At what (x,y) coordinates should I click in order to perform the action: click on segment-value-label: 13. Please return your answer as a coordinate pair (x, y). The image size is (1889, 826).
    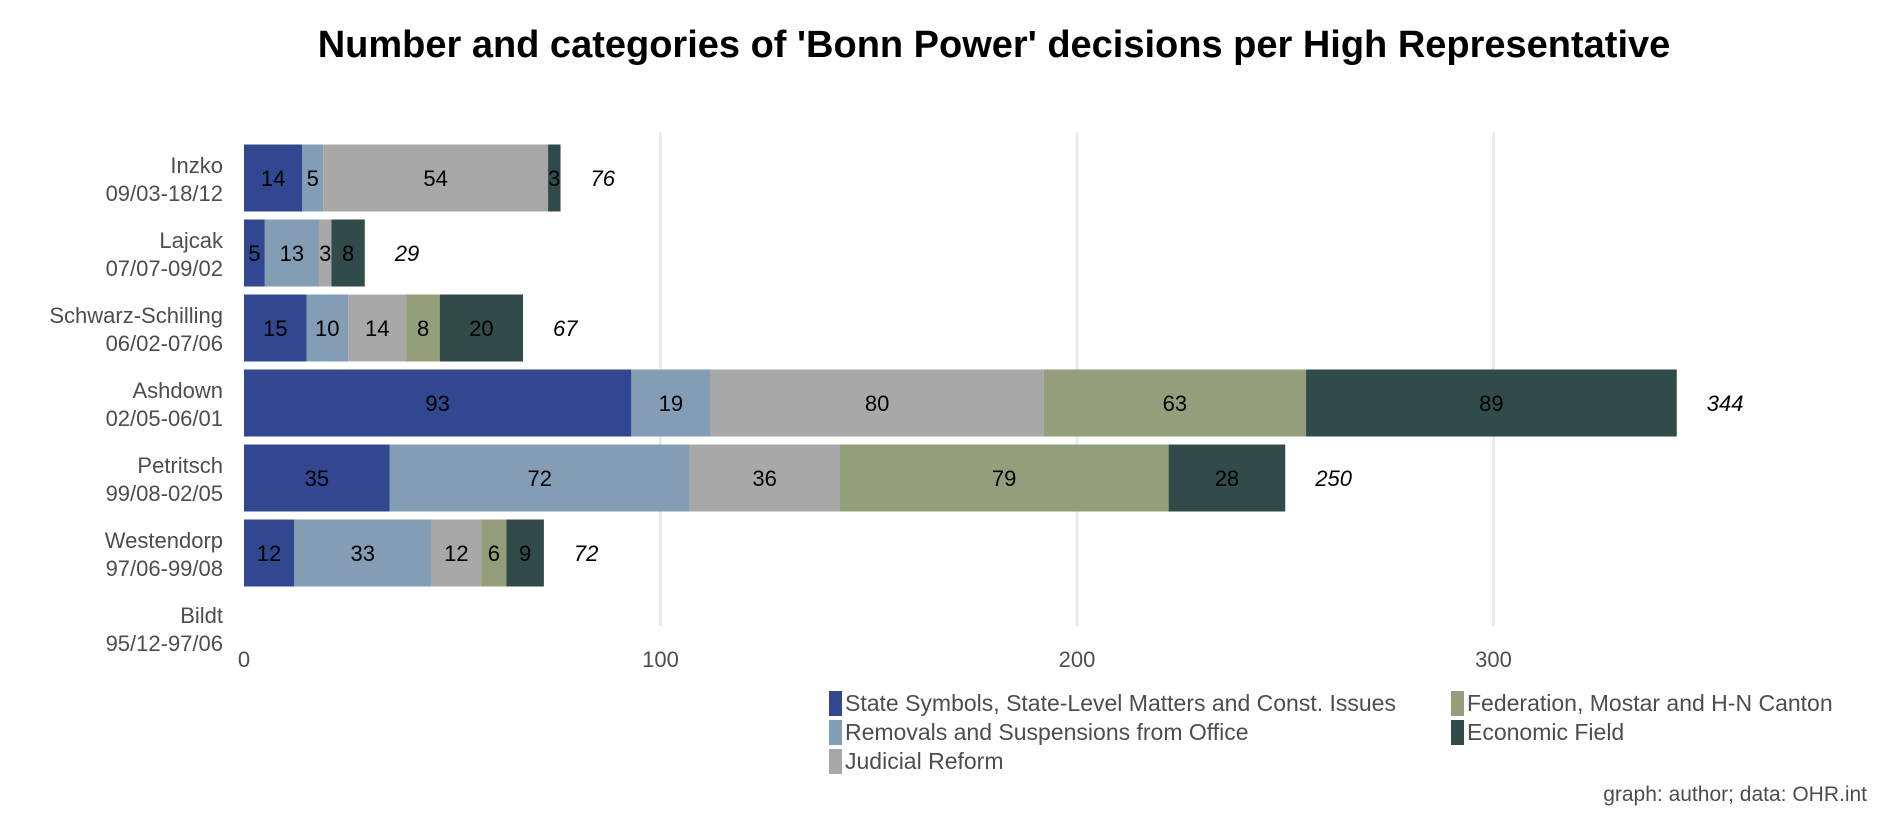
    Looking at the image, I should click on (292, 253).